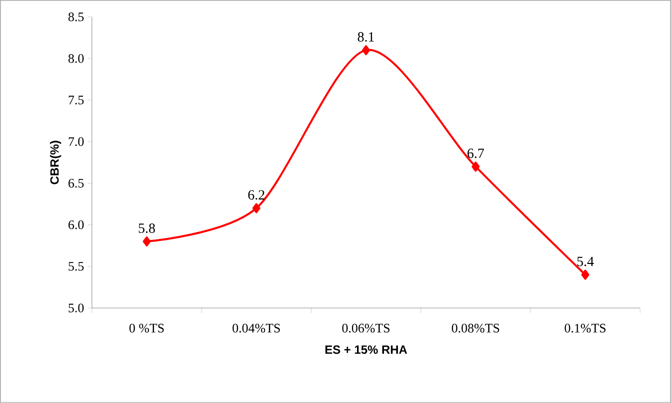 The image size is (671, 403). What do you see at coordinates (256, 328) in the screenshot?
I see `x-tick-label: 0.04%TS` at bounding box center [256, 328].